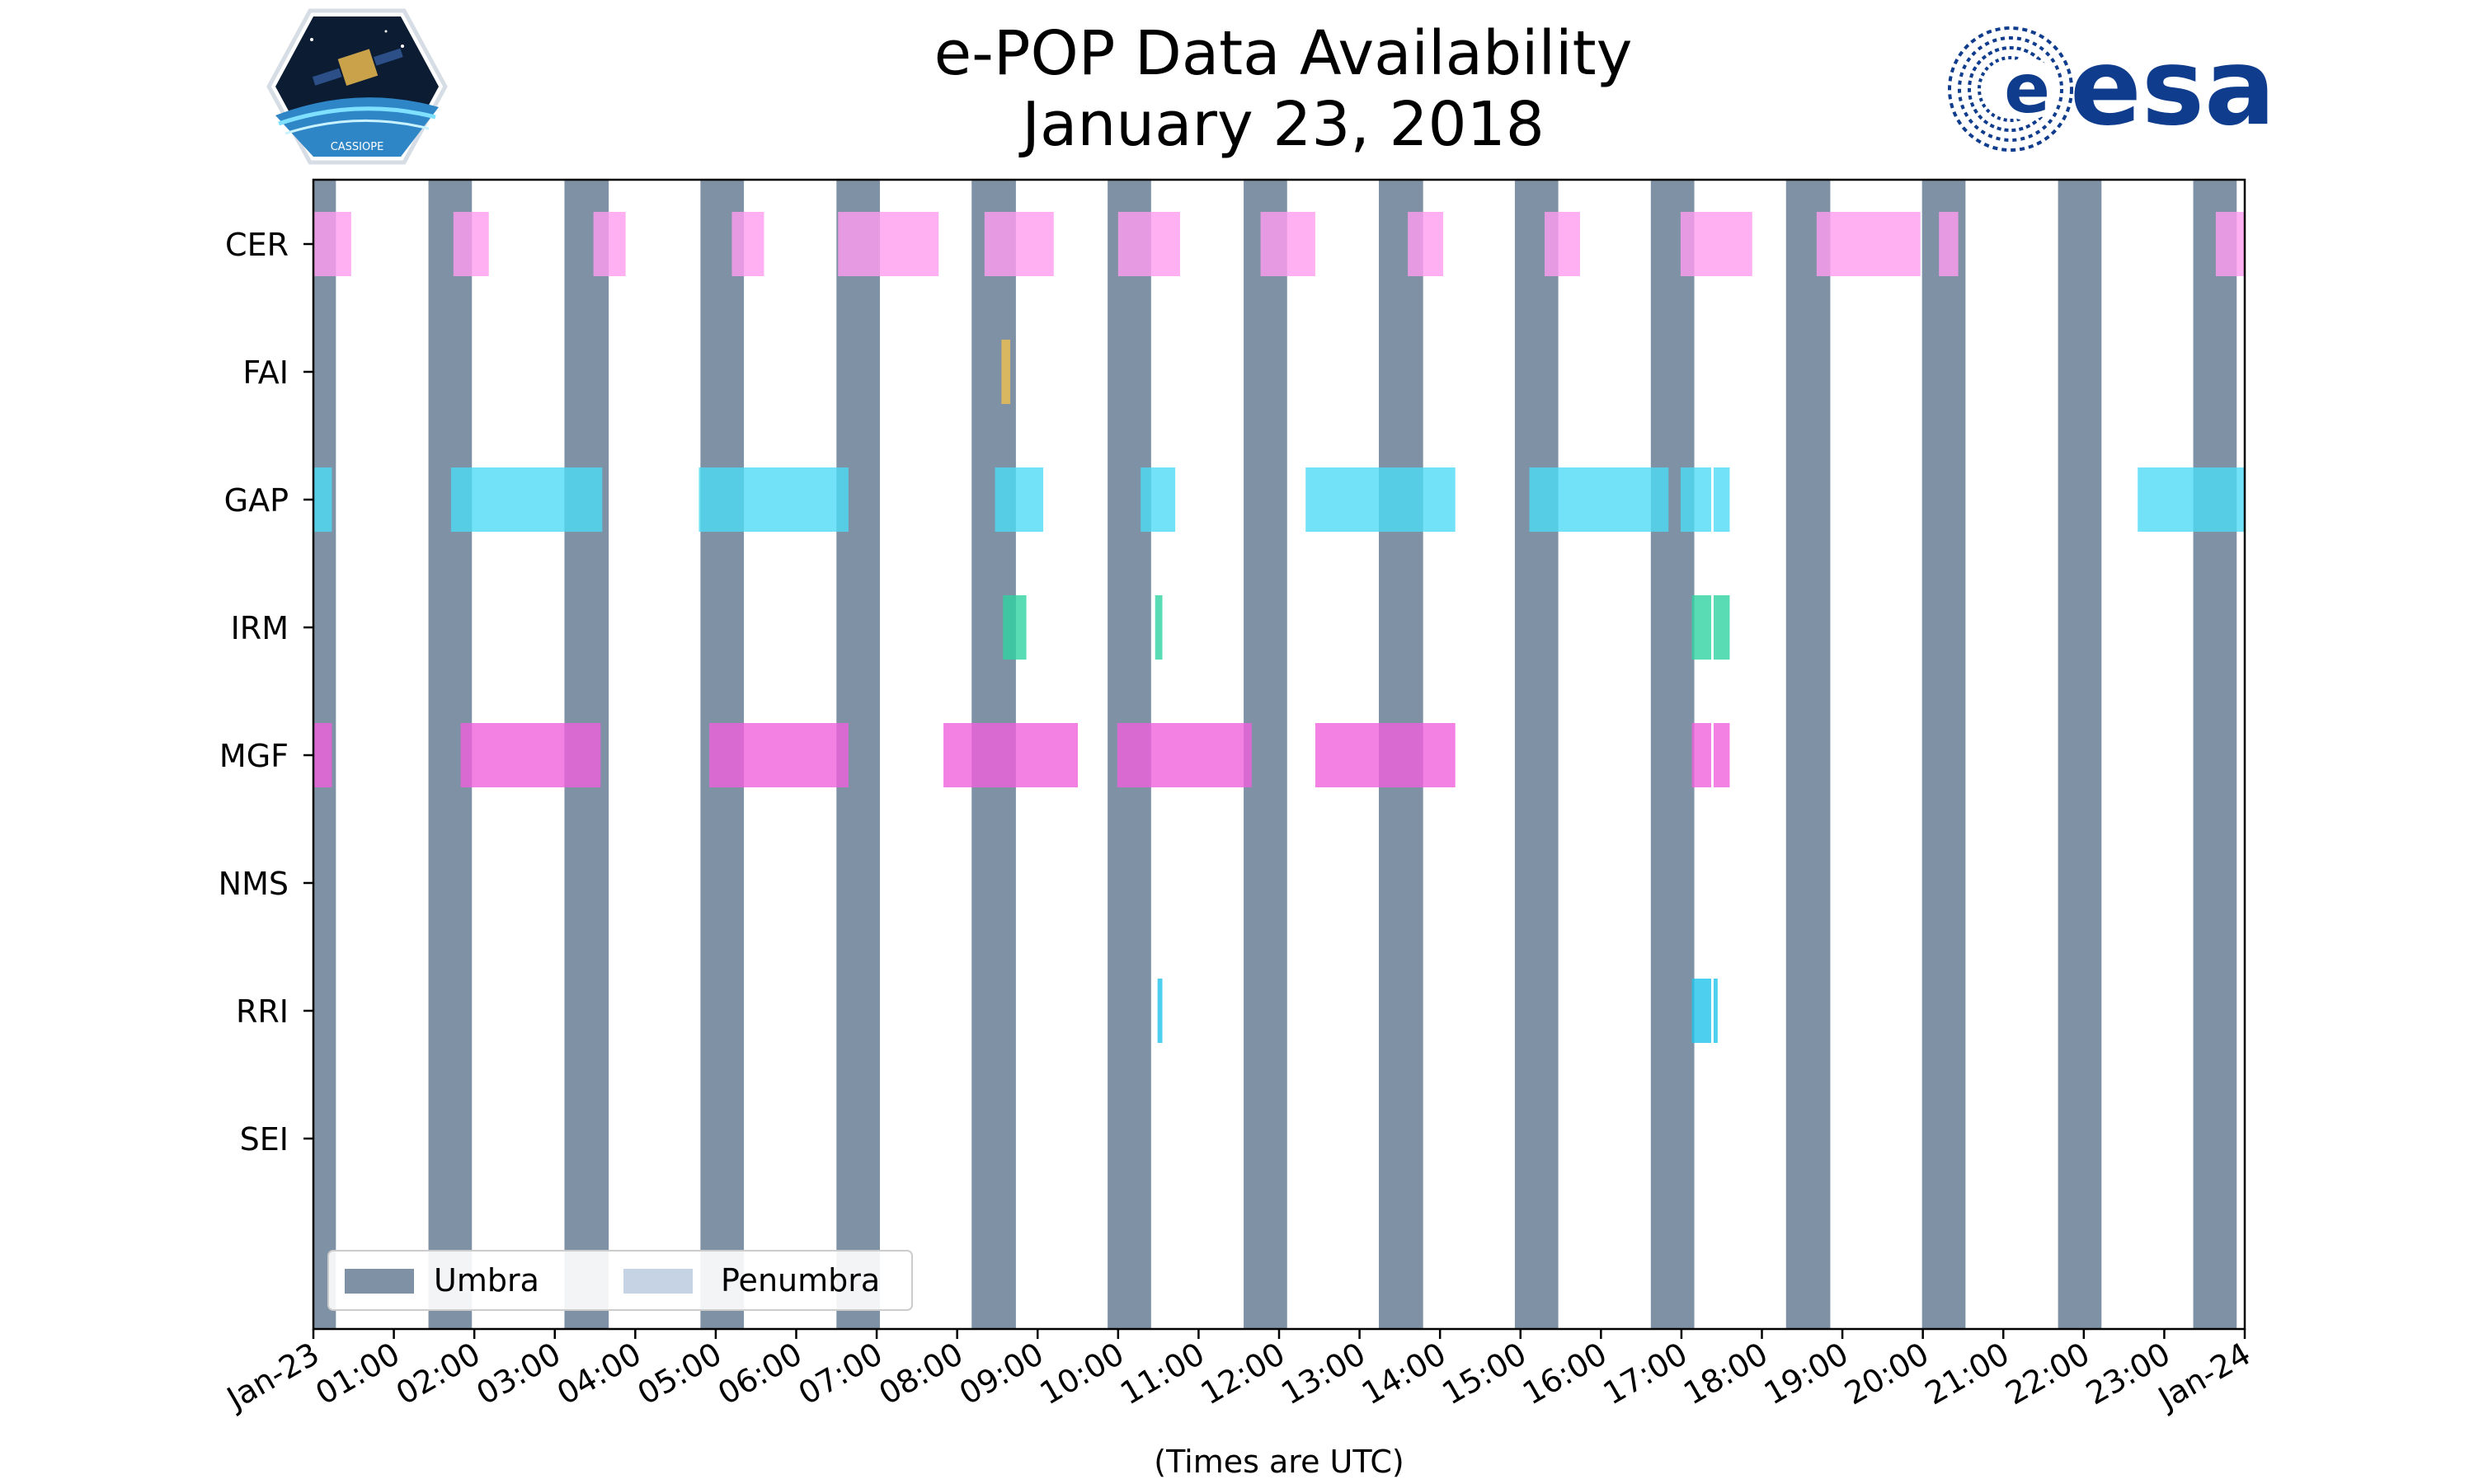 This screenshot has height=1484, width=2474. What do you see at coordinates (256, 500) in the screenshot?
I see `y-tick-label-gap: GAP` at bounding box center [256, 500].